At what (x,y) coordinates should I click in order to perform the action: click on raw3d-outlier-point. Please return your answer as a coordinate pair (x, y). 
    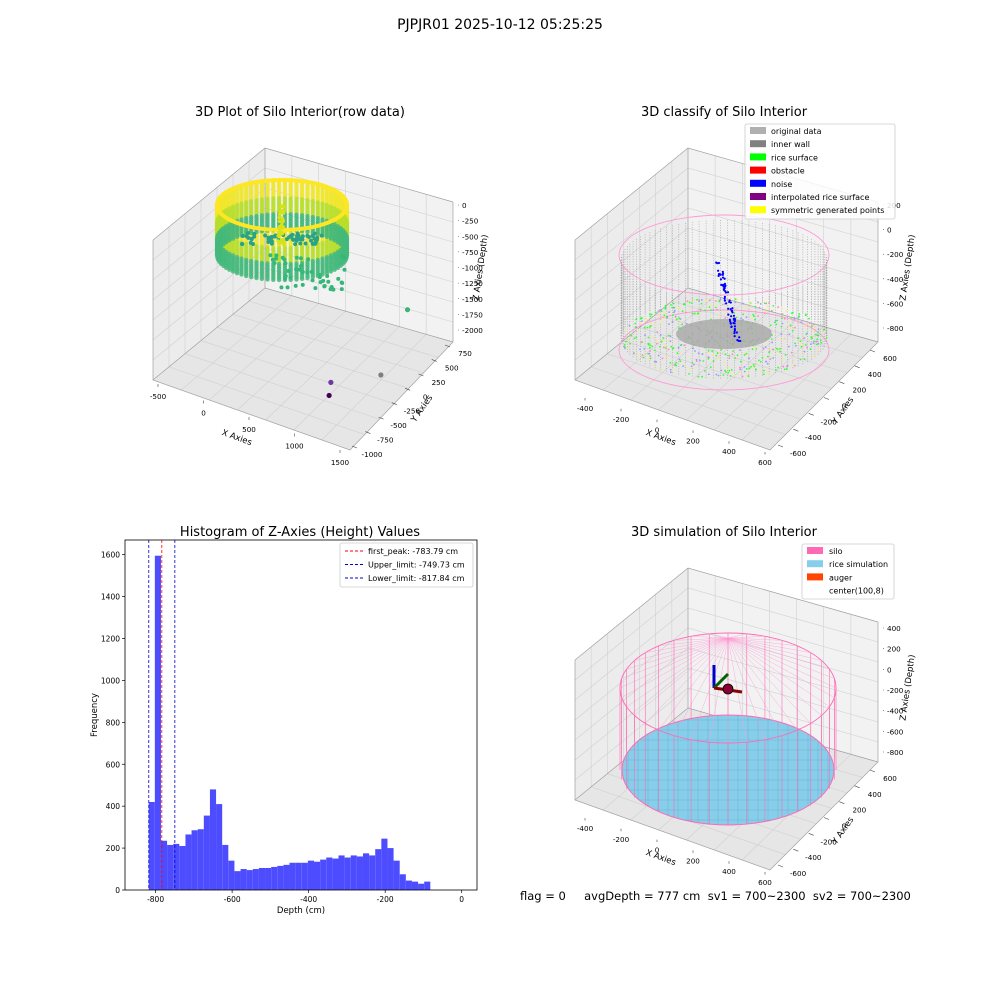
    Looking at the image, I should click on (329, 395).